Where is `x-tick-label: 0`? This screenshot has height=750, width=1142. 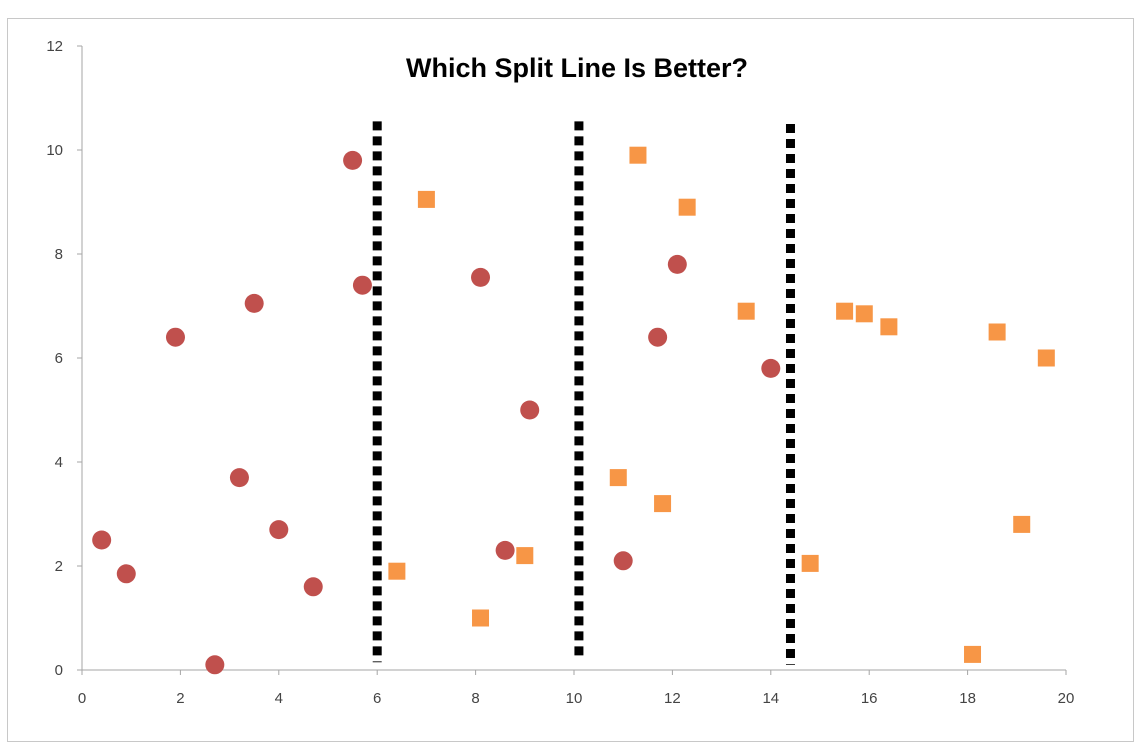
x-tick-label: 0 is located at coordinates (82, 698).